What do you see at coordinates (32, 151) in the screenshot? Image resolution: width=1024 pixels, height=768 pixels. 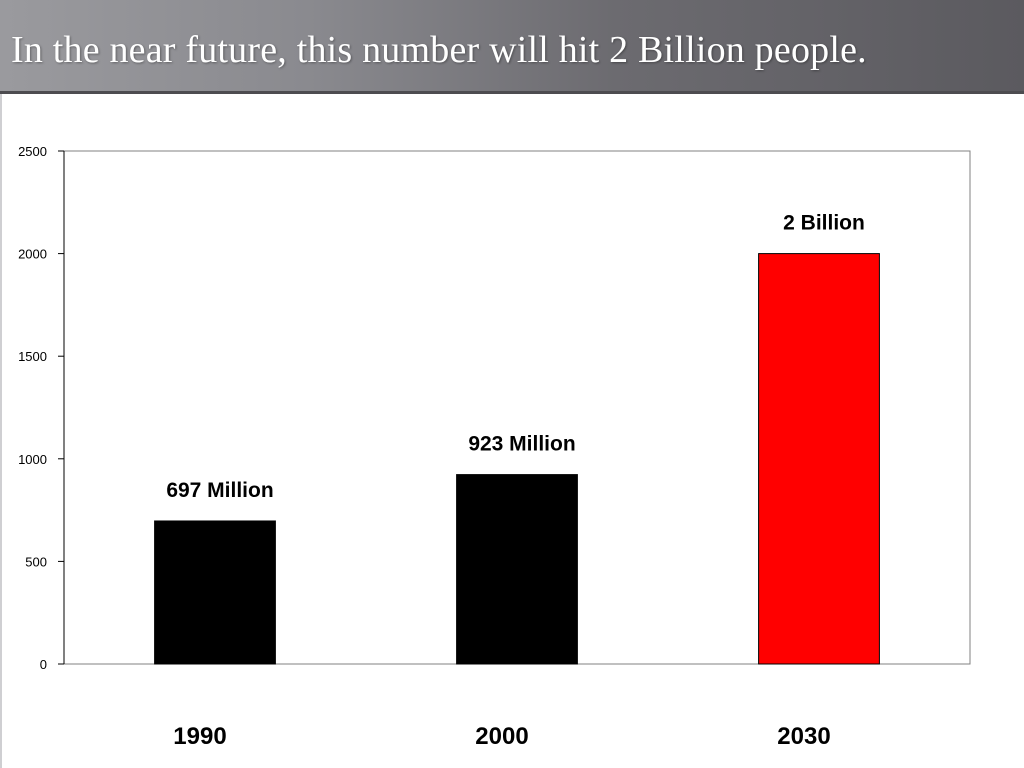 I see `y-tick-label: 2500` at bounding box center [32, 151].